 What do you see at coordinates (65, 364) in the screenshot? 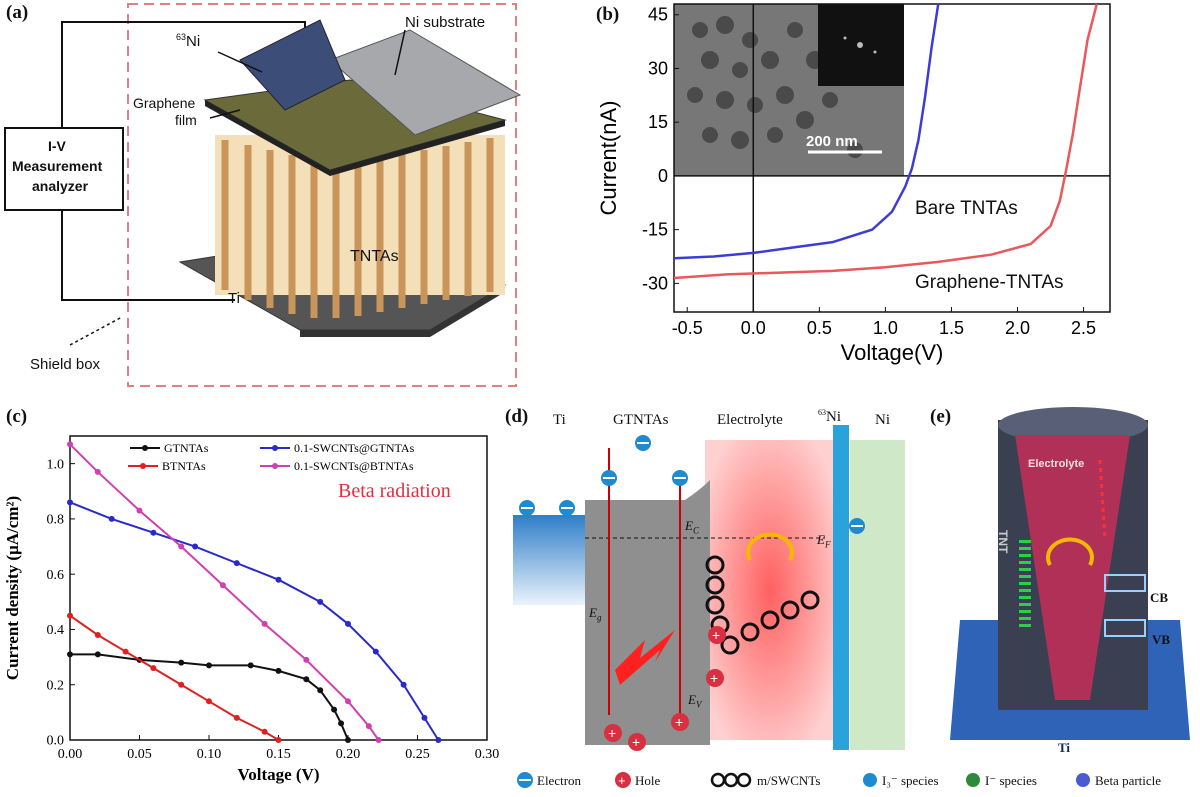
I see `shield-box-label: Shield box` at bounding box center [65, 364].